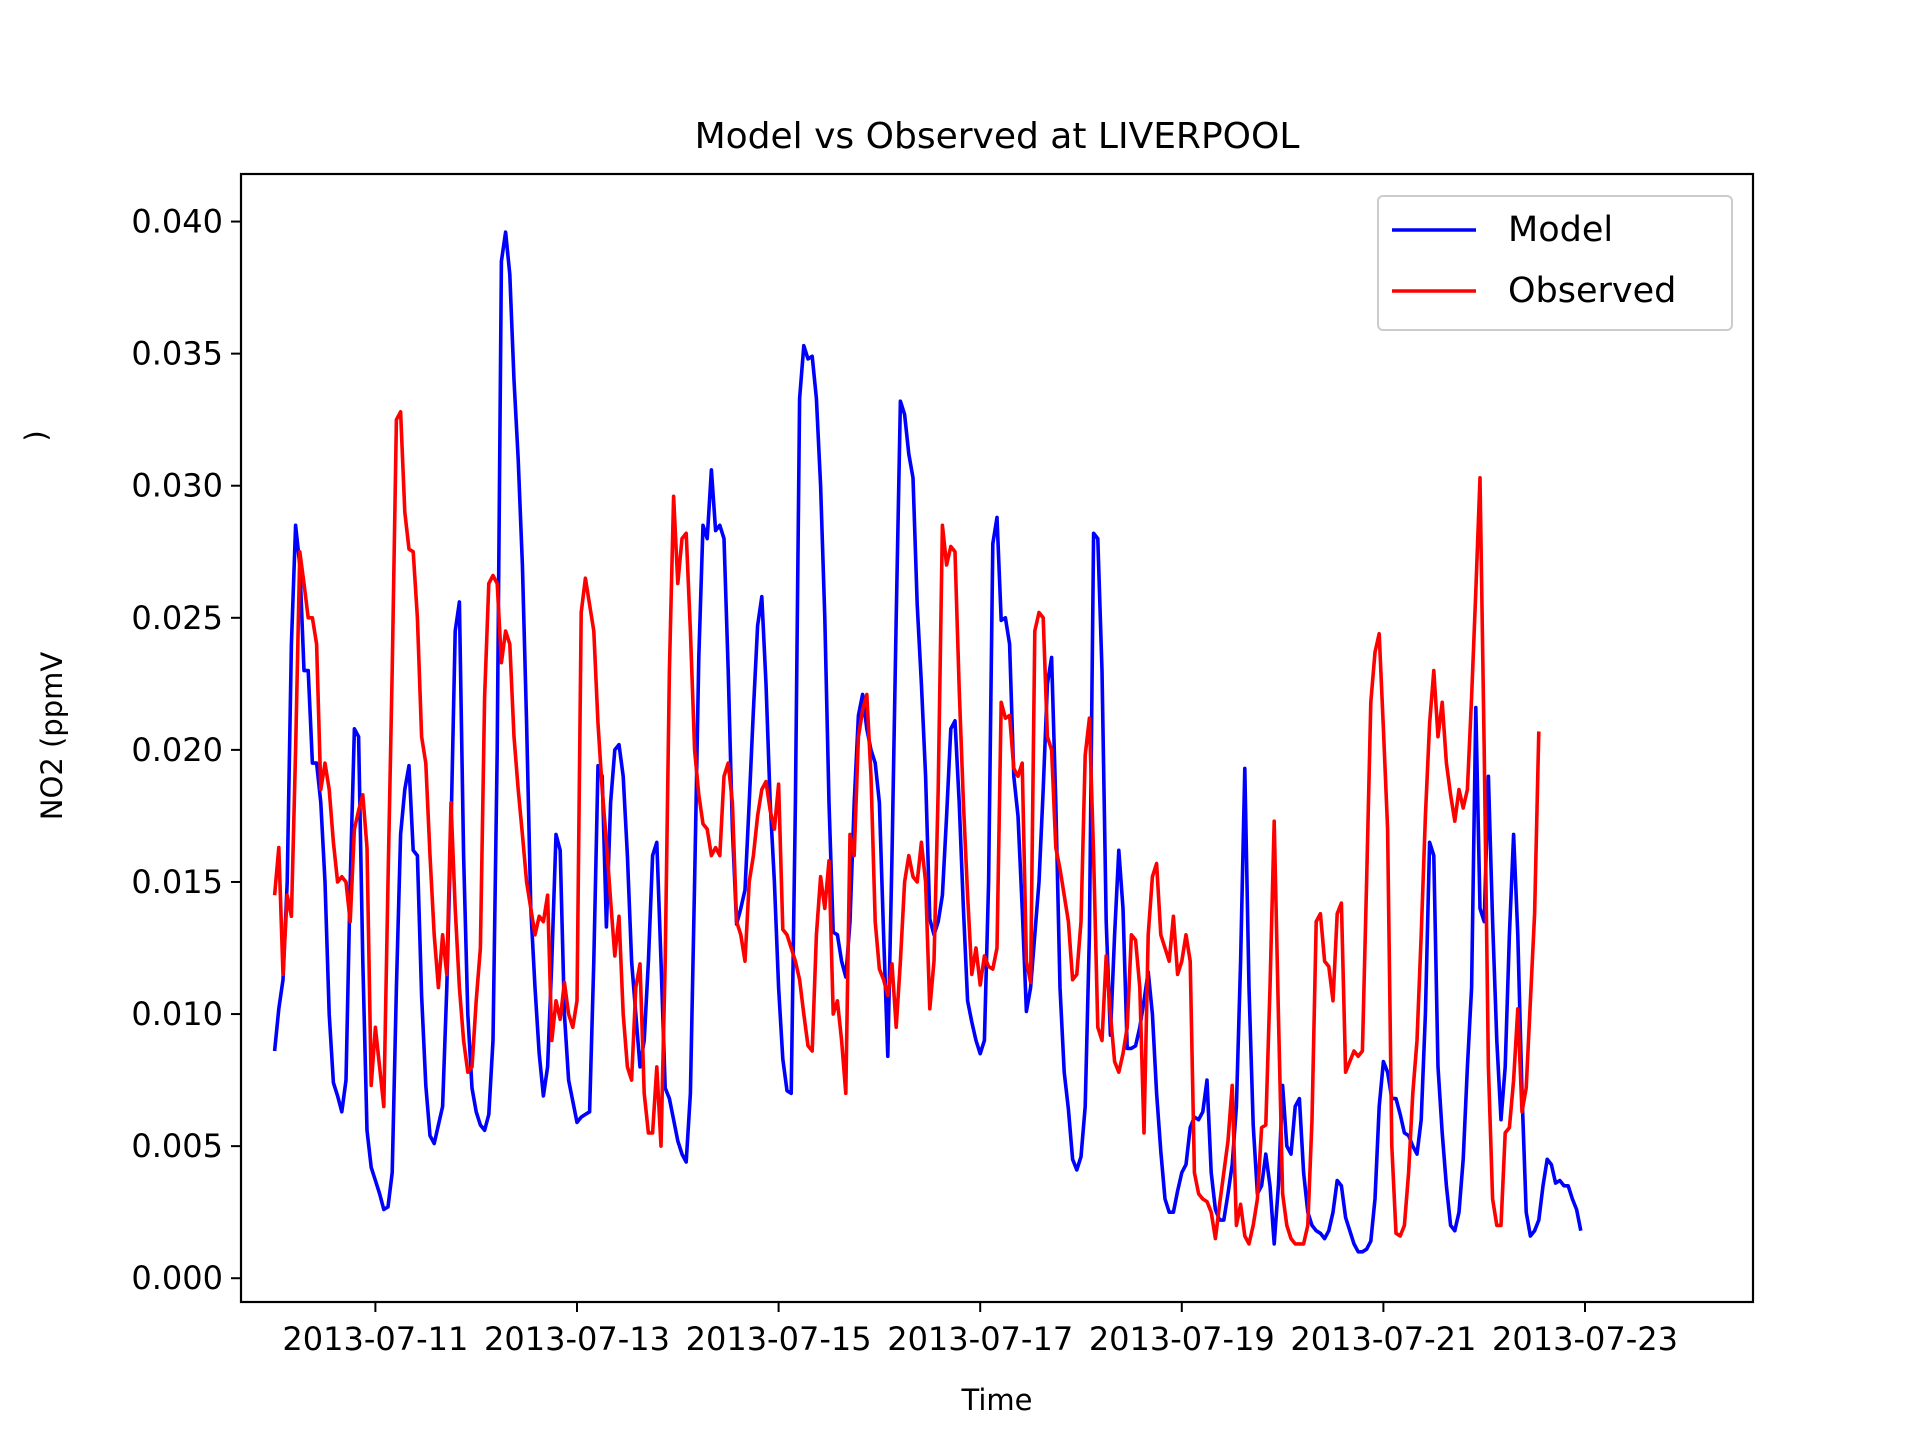 Image resolution: width=1920 pixels, height=1440 pixels. I want to click on y-tick-label: 0.000, so click(177, 1278).